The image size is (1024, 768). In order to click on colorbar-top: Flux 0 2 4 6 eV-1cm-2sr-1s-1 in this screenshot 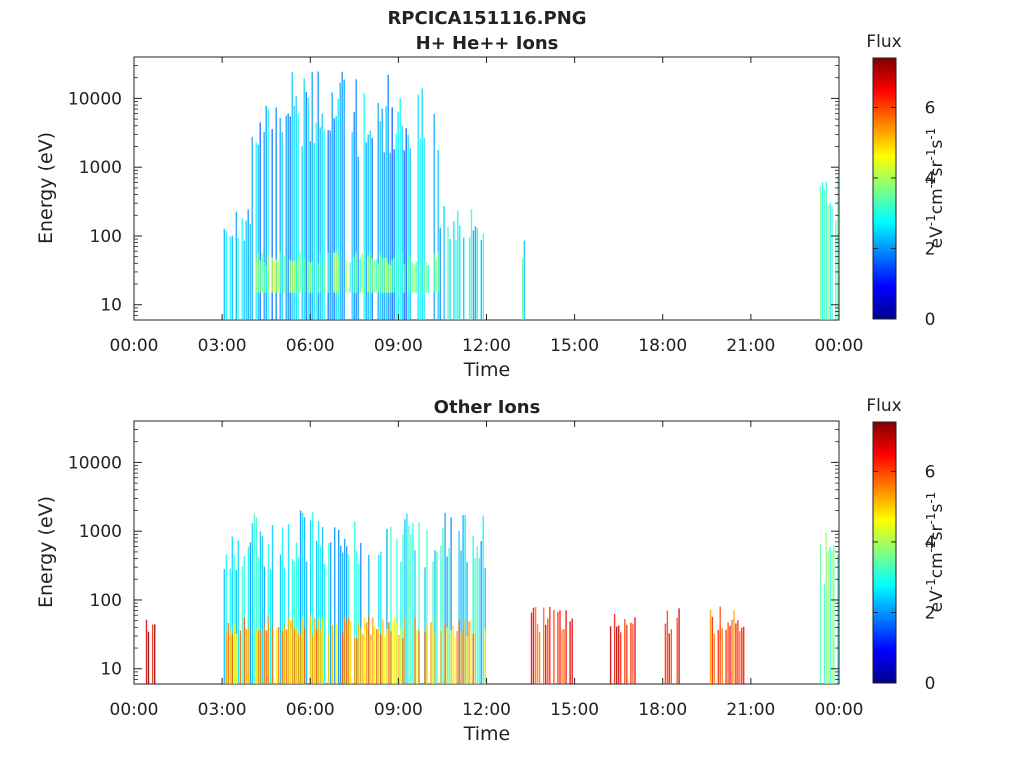, I will do `click(906, 181)`.